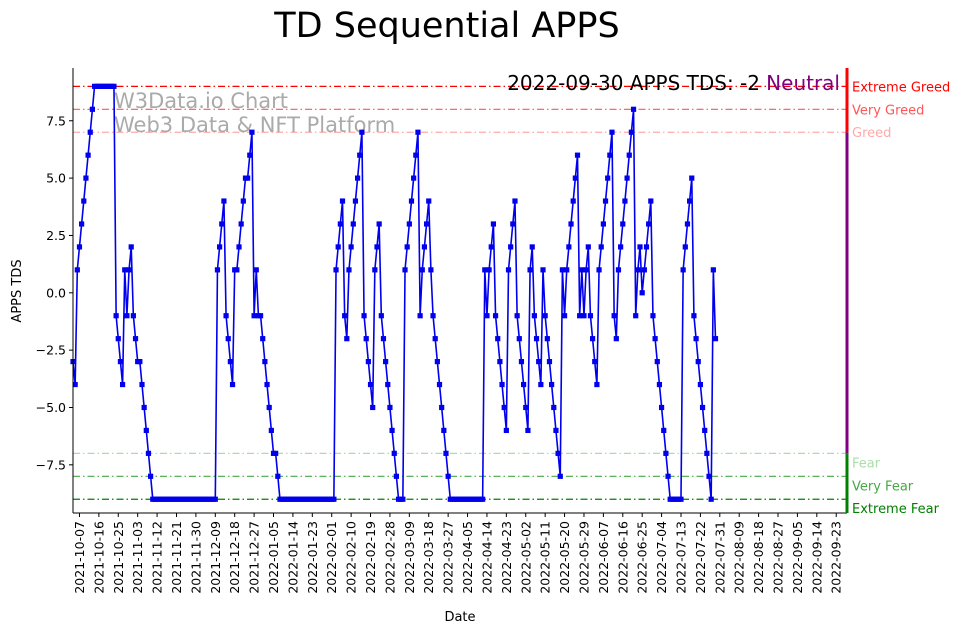 The height and width of the screenshot is (633, 967). I want to click on x-tick-label: 2022-07-13, so click(680, 557).